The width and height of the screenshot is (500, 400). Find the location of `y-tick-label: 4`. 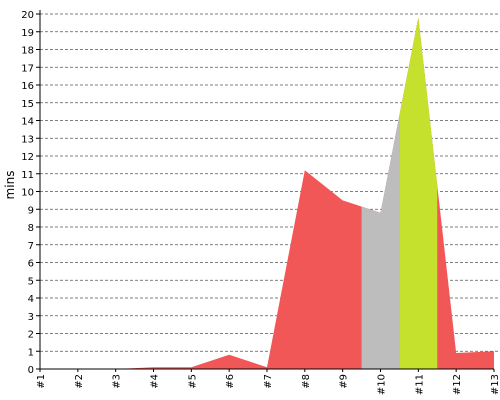

y-tick-label: 4 is located at coordinates (31, 299).